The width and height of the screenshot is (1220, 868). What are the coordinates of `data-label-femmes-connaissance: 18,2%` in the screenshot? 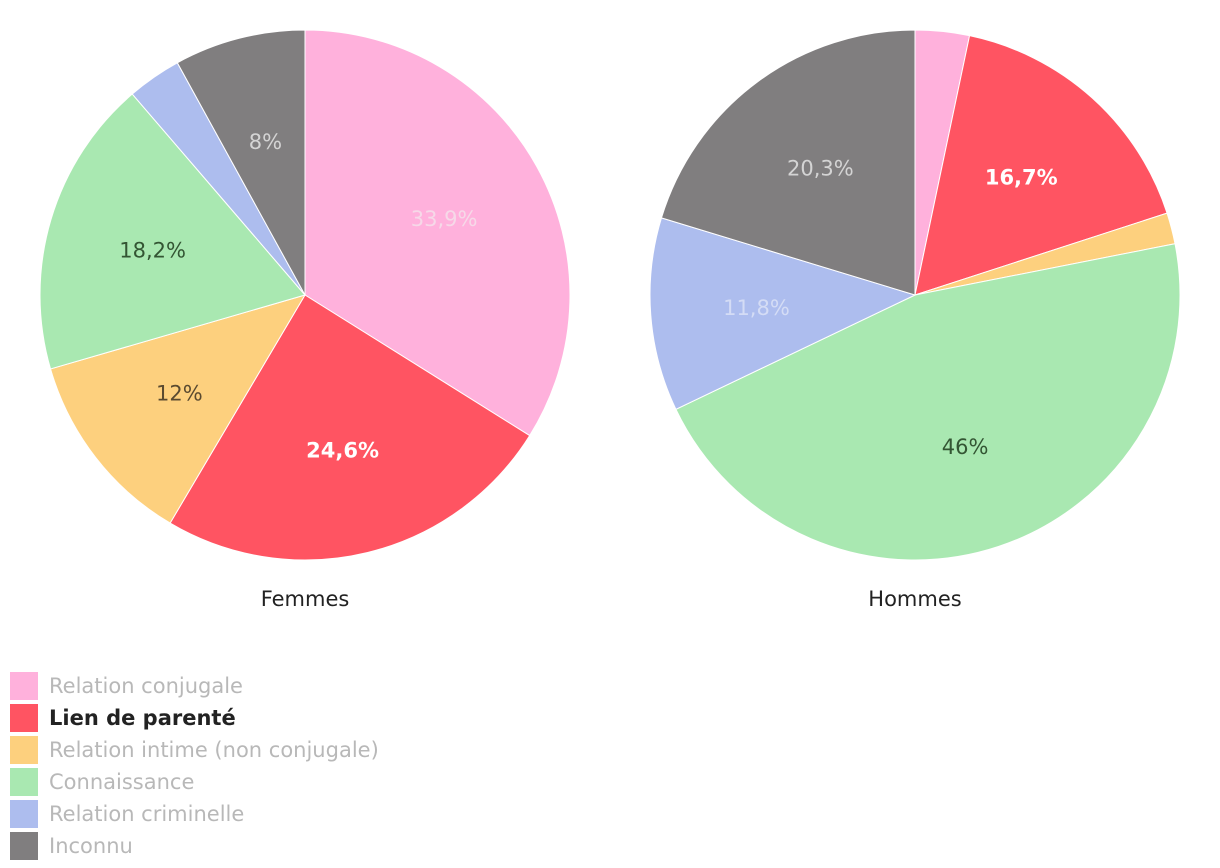 It's located at (152, 251).